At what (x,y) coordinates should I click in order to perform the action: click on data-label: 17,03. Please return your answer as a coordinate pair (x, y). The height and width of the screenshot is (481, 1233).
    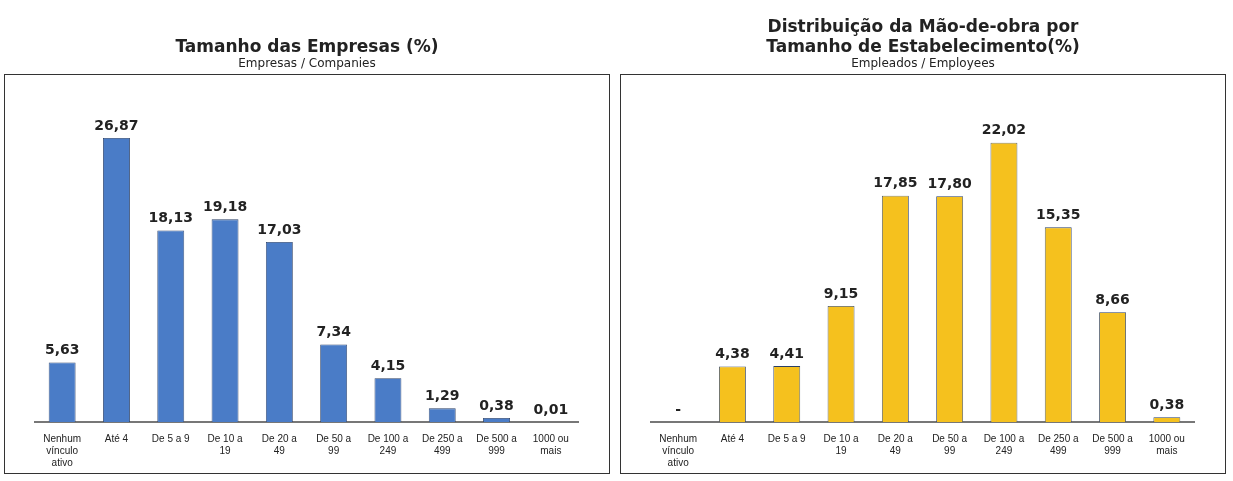
    Looking at the image, I should click on (279, 228).